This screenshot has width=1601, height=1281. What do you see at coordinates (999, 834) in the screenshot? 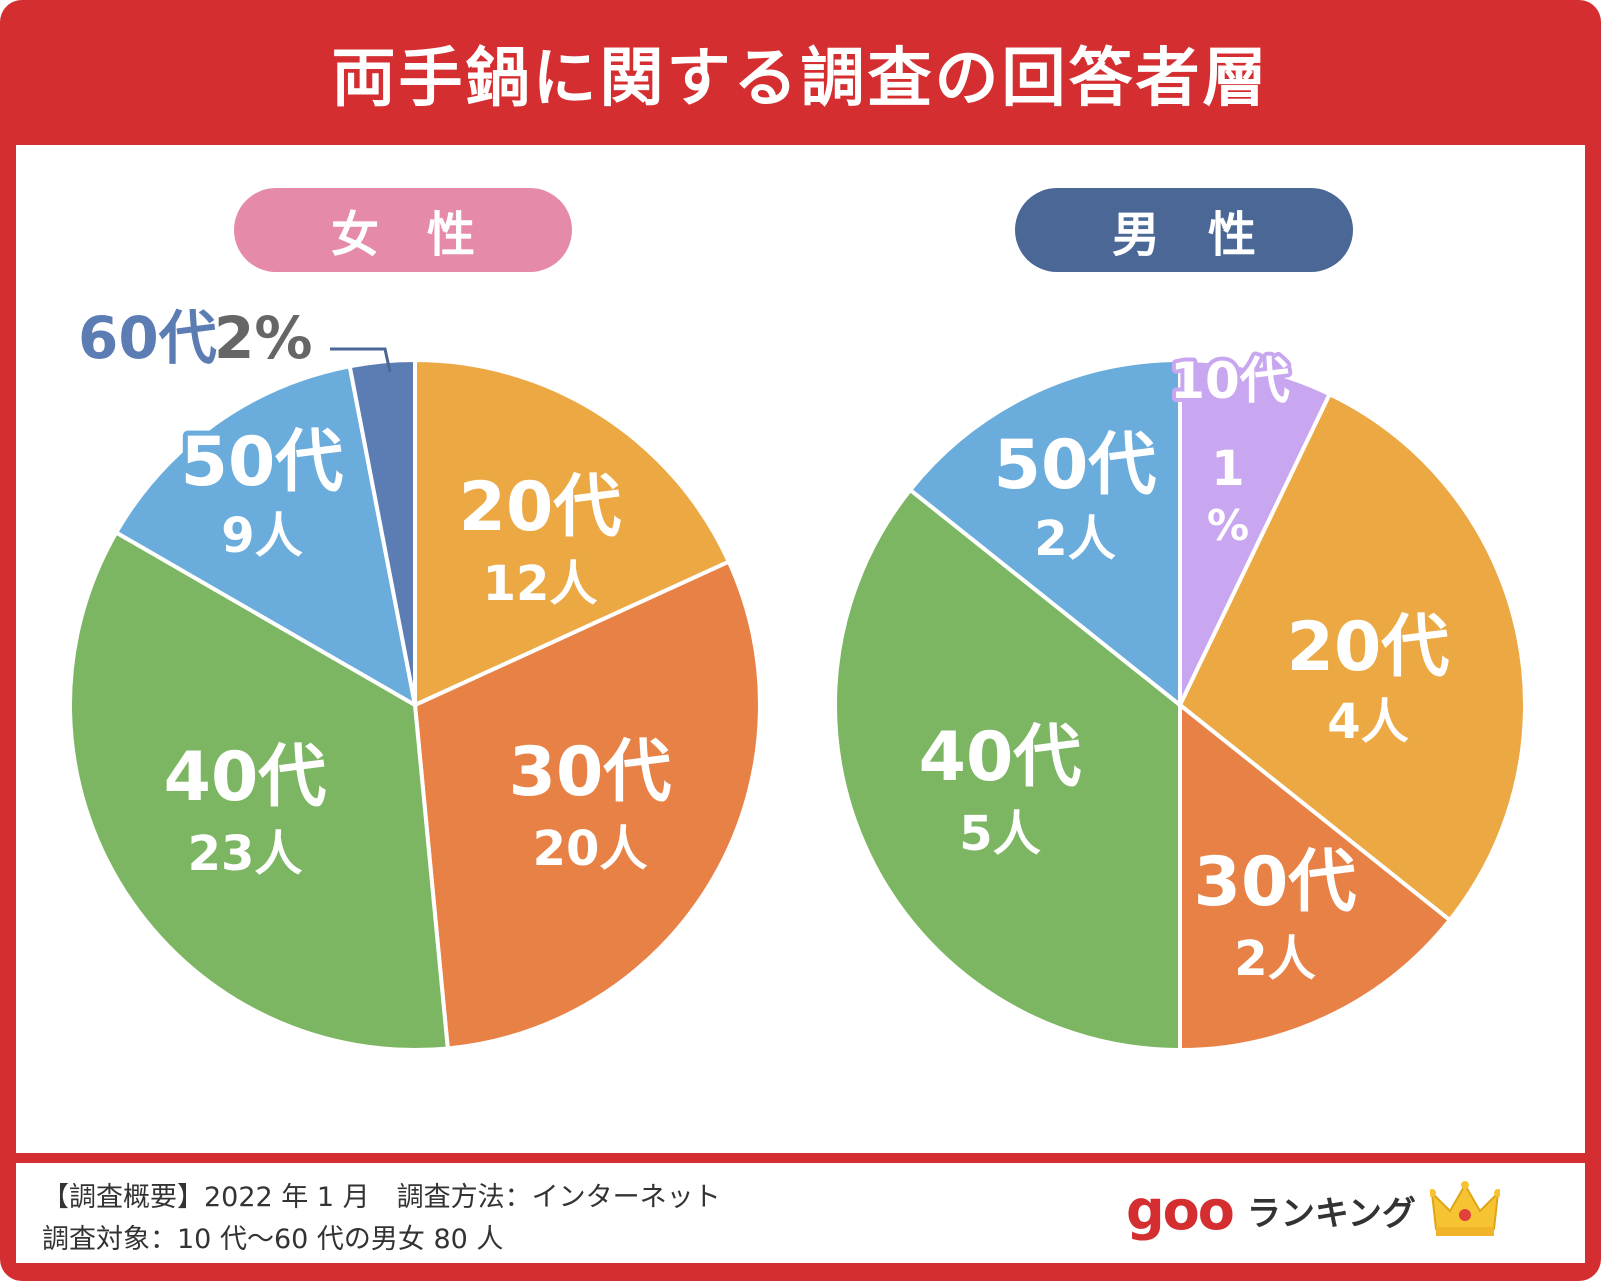
I see `male-40s-count: 5人` at bounding box center [999, 834].